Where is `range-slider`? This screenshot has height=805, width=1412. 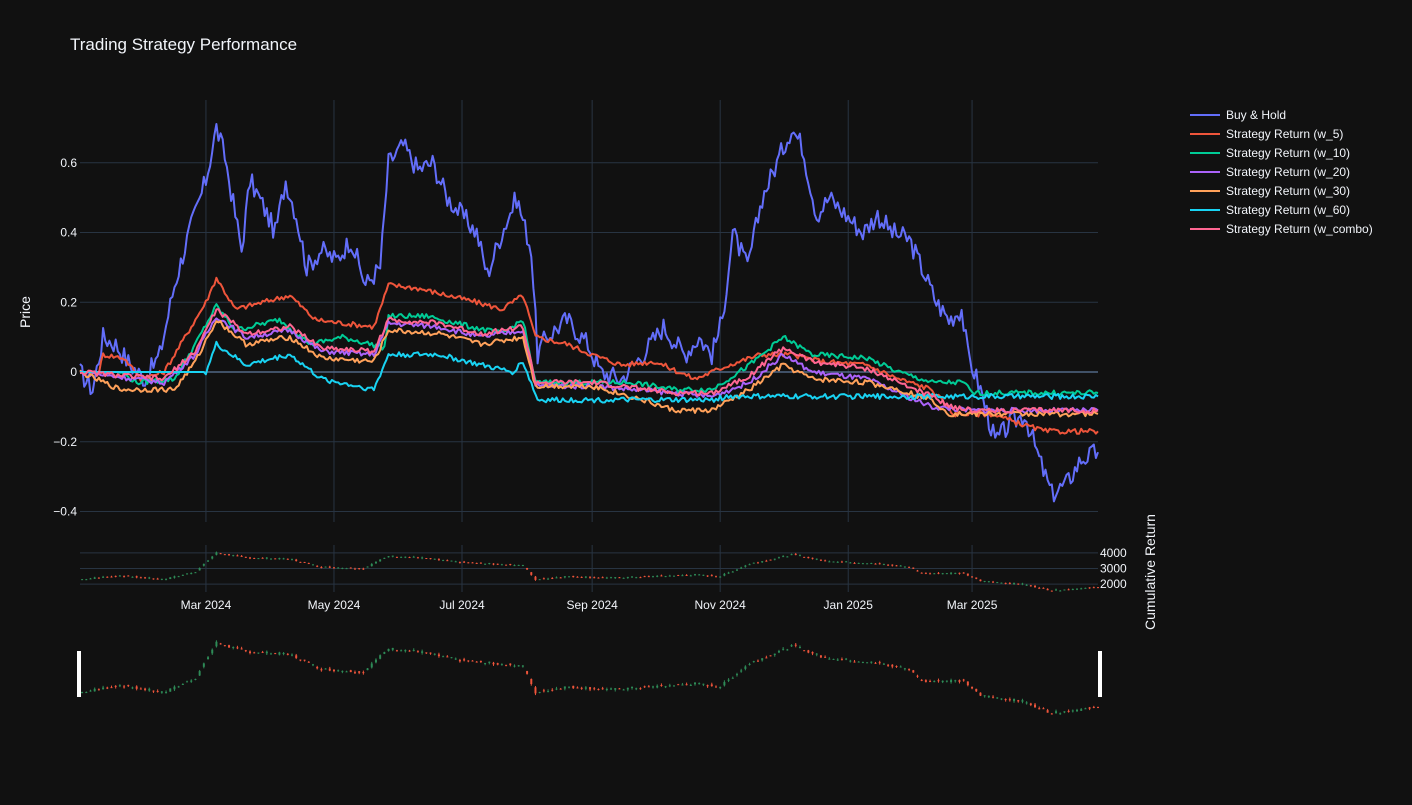
range-slider is located at coordinates (589, 677).